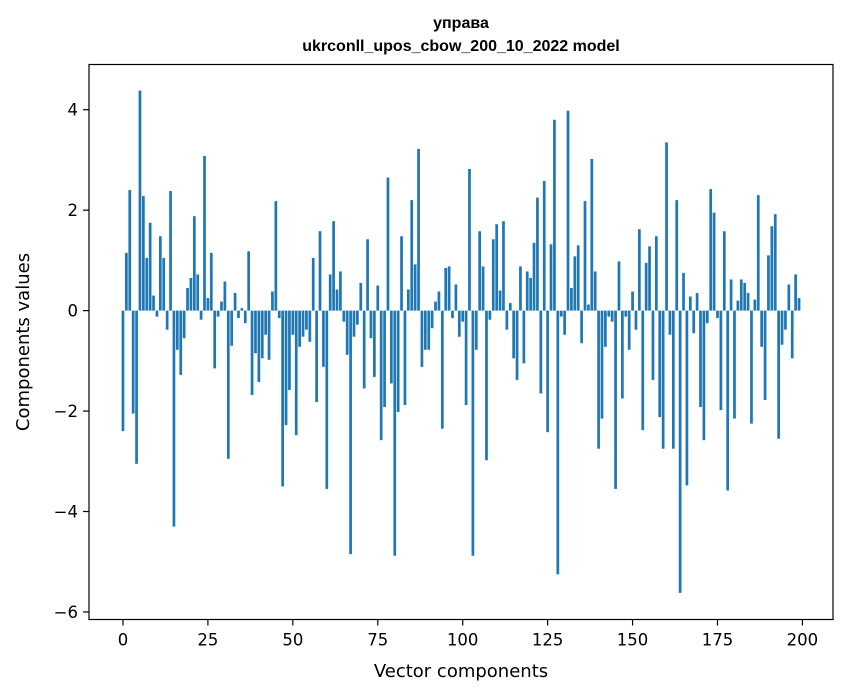 This screenshot has width=847, height=696. I want to click on x-tick-label: 125, so click(548, 640).